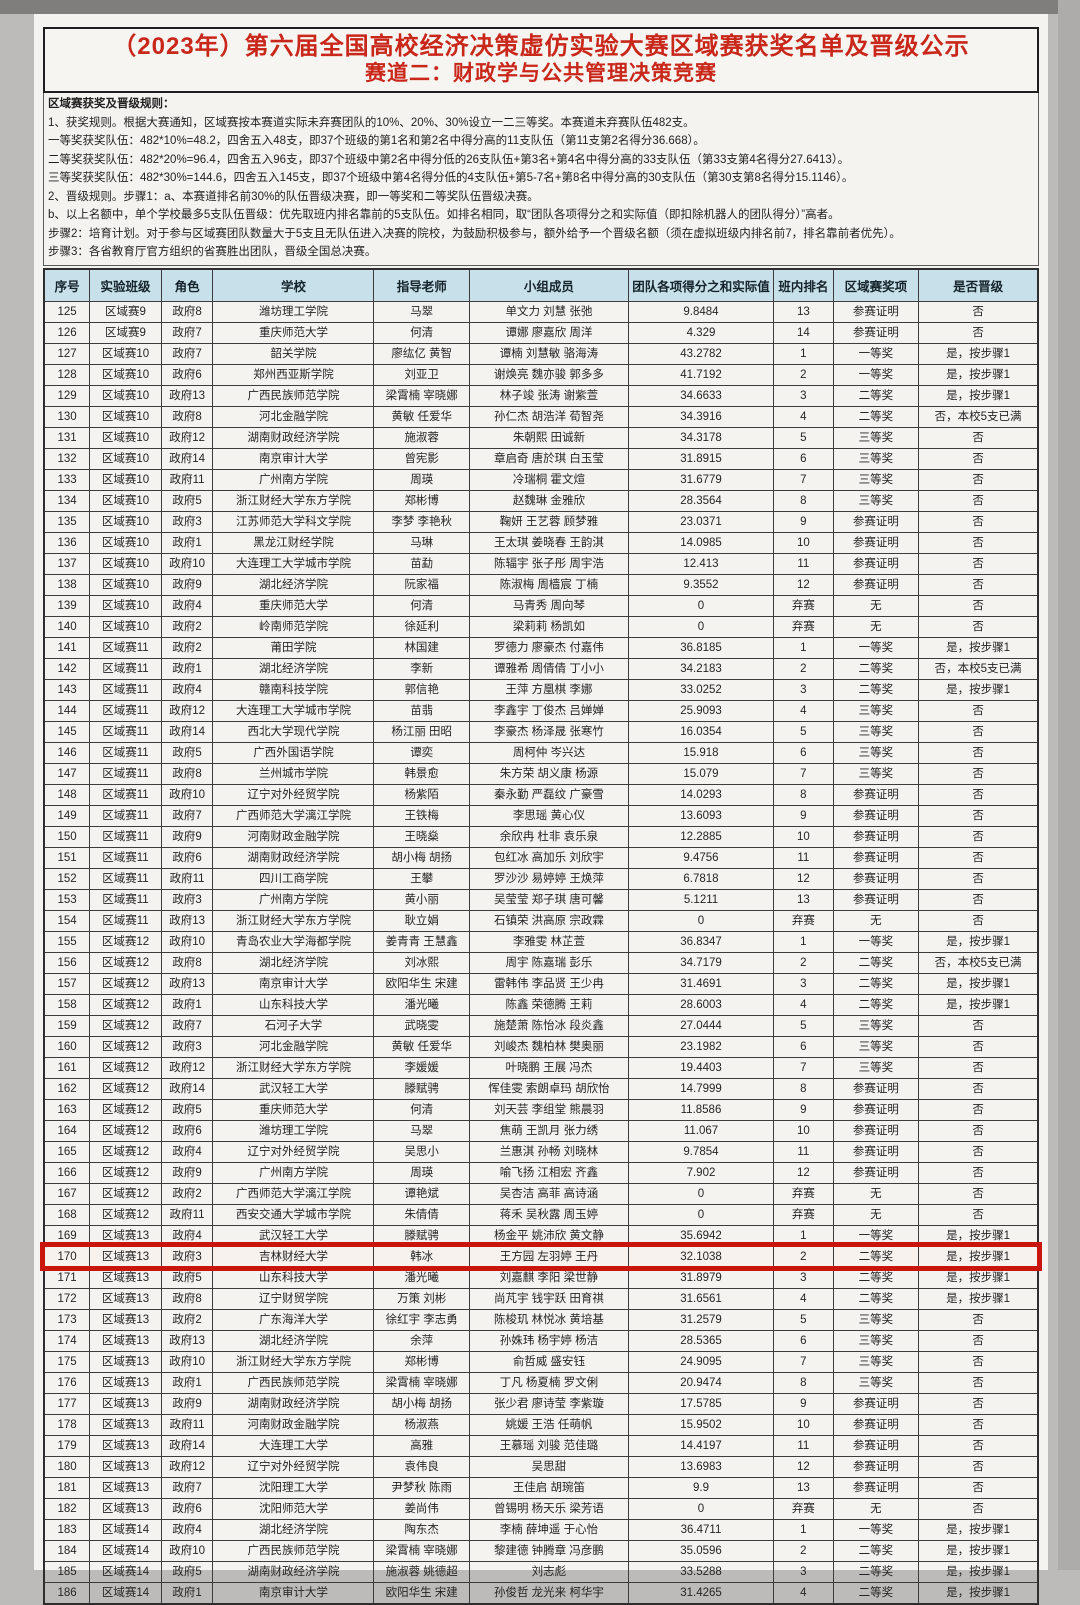 The height and width of the screenshot is (1605, 1080). What do you see at coordinates (67, 1193) in the screenshot?
I see `table-cell: 167` at bounding box center [67, 1193].